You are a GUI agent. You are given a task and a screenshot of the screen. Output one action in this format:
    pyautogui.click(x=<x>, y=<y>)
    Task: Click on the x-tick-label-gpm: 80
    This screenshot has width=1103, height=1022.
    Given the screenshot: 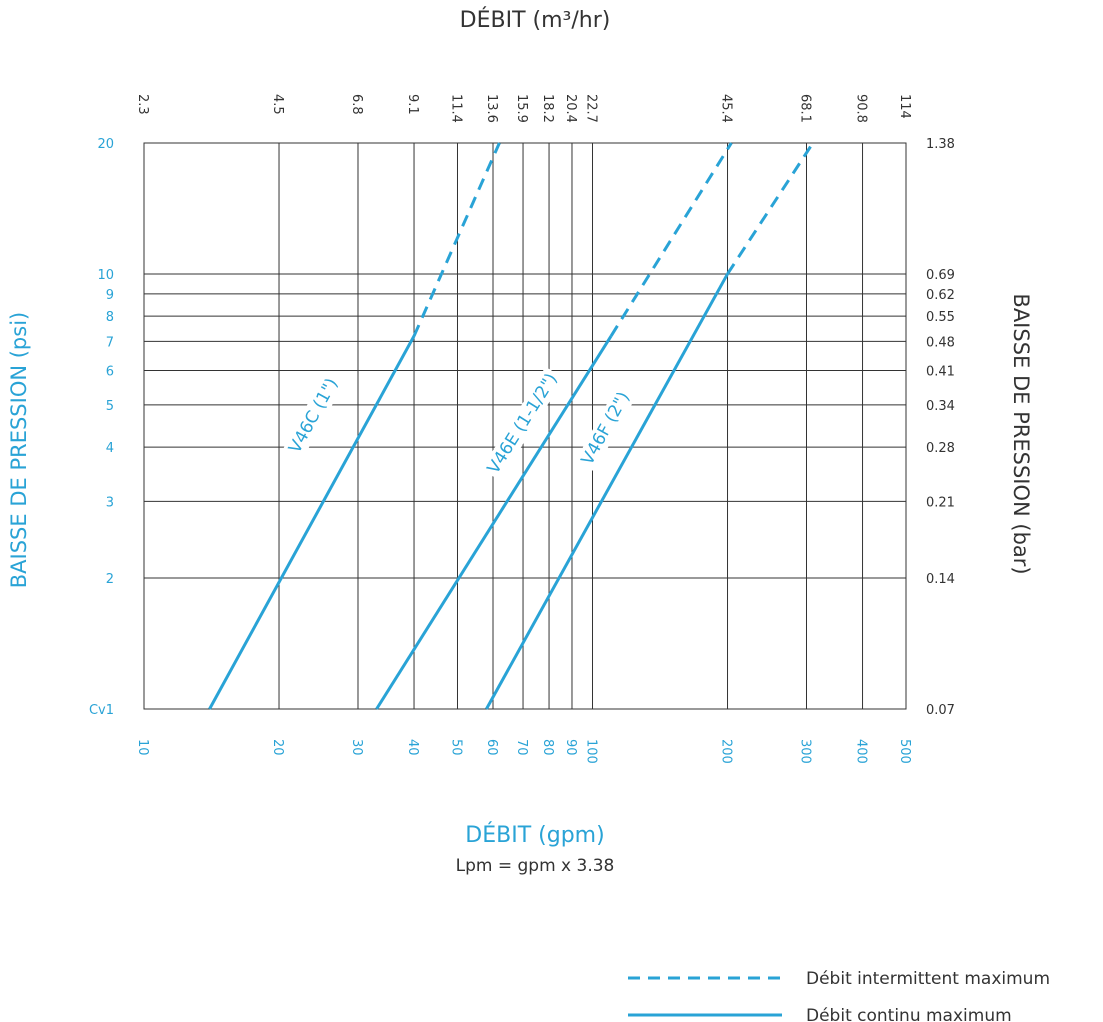 What is the action you would take?
    pyautogui.click(x=547, y=747)
    